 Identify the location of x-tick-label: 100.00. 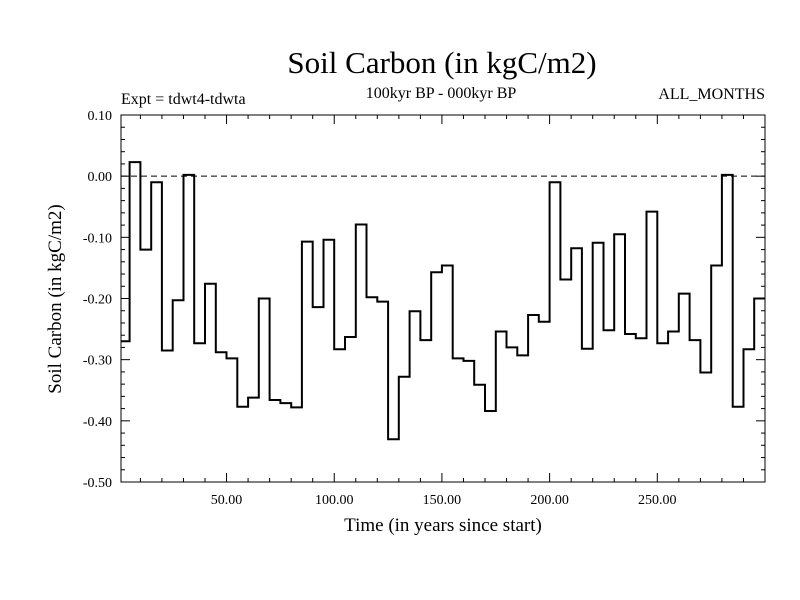
(334, 500).